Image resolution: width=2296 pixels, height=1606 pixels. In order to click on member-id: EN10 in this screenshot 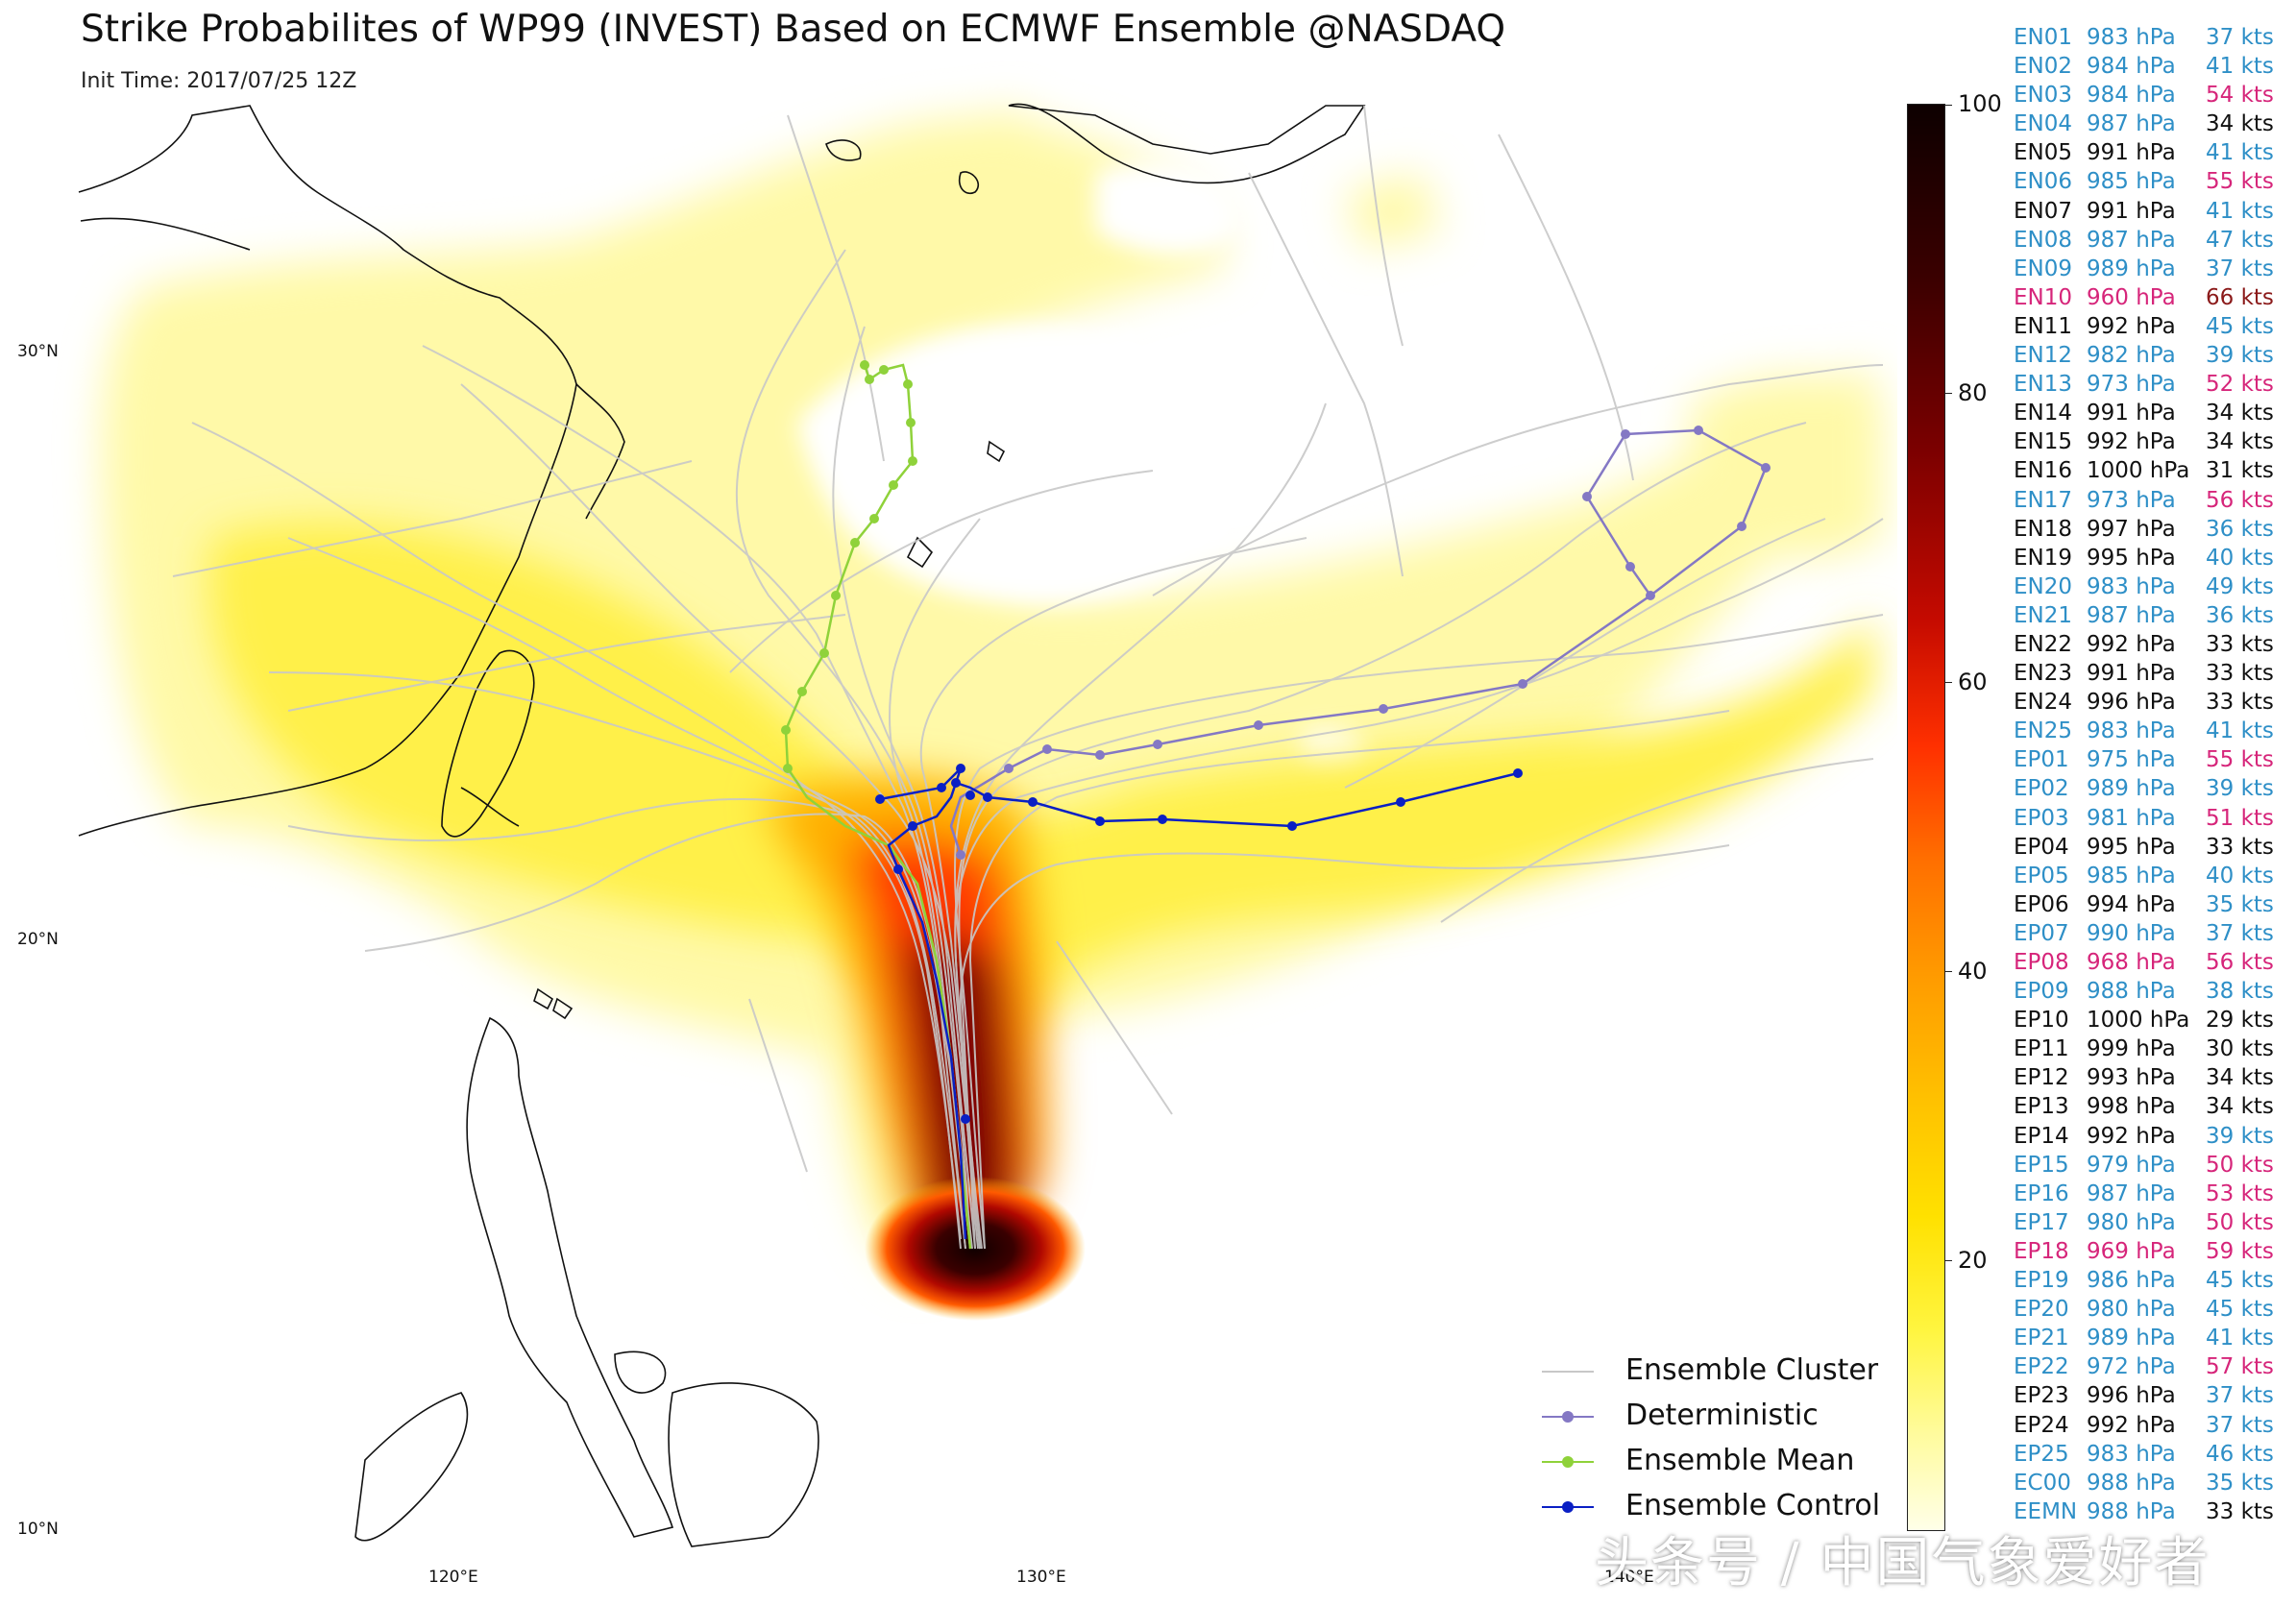, I will do `click(2043, 297)`.